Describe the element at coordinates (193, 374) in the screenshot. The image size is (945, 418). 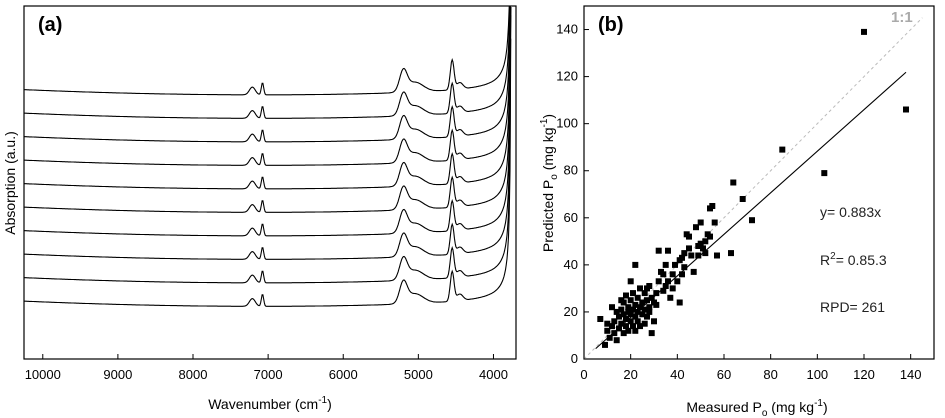
I see `panel-a-x-tick-label: 8000` at that location.